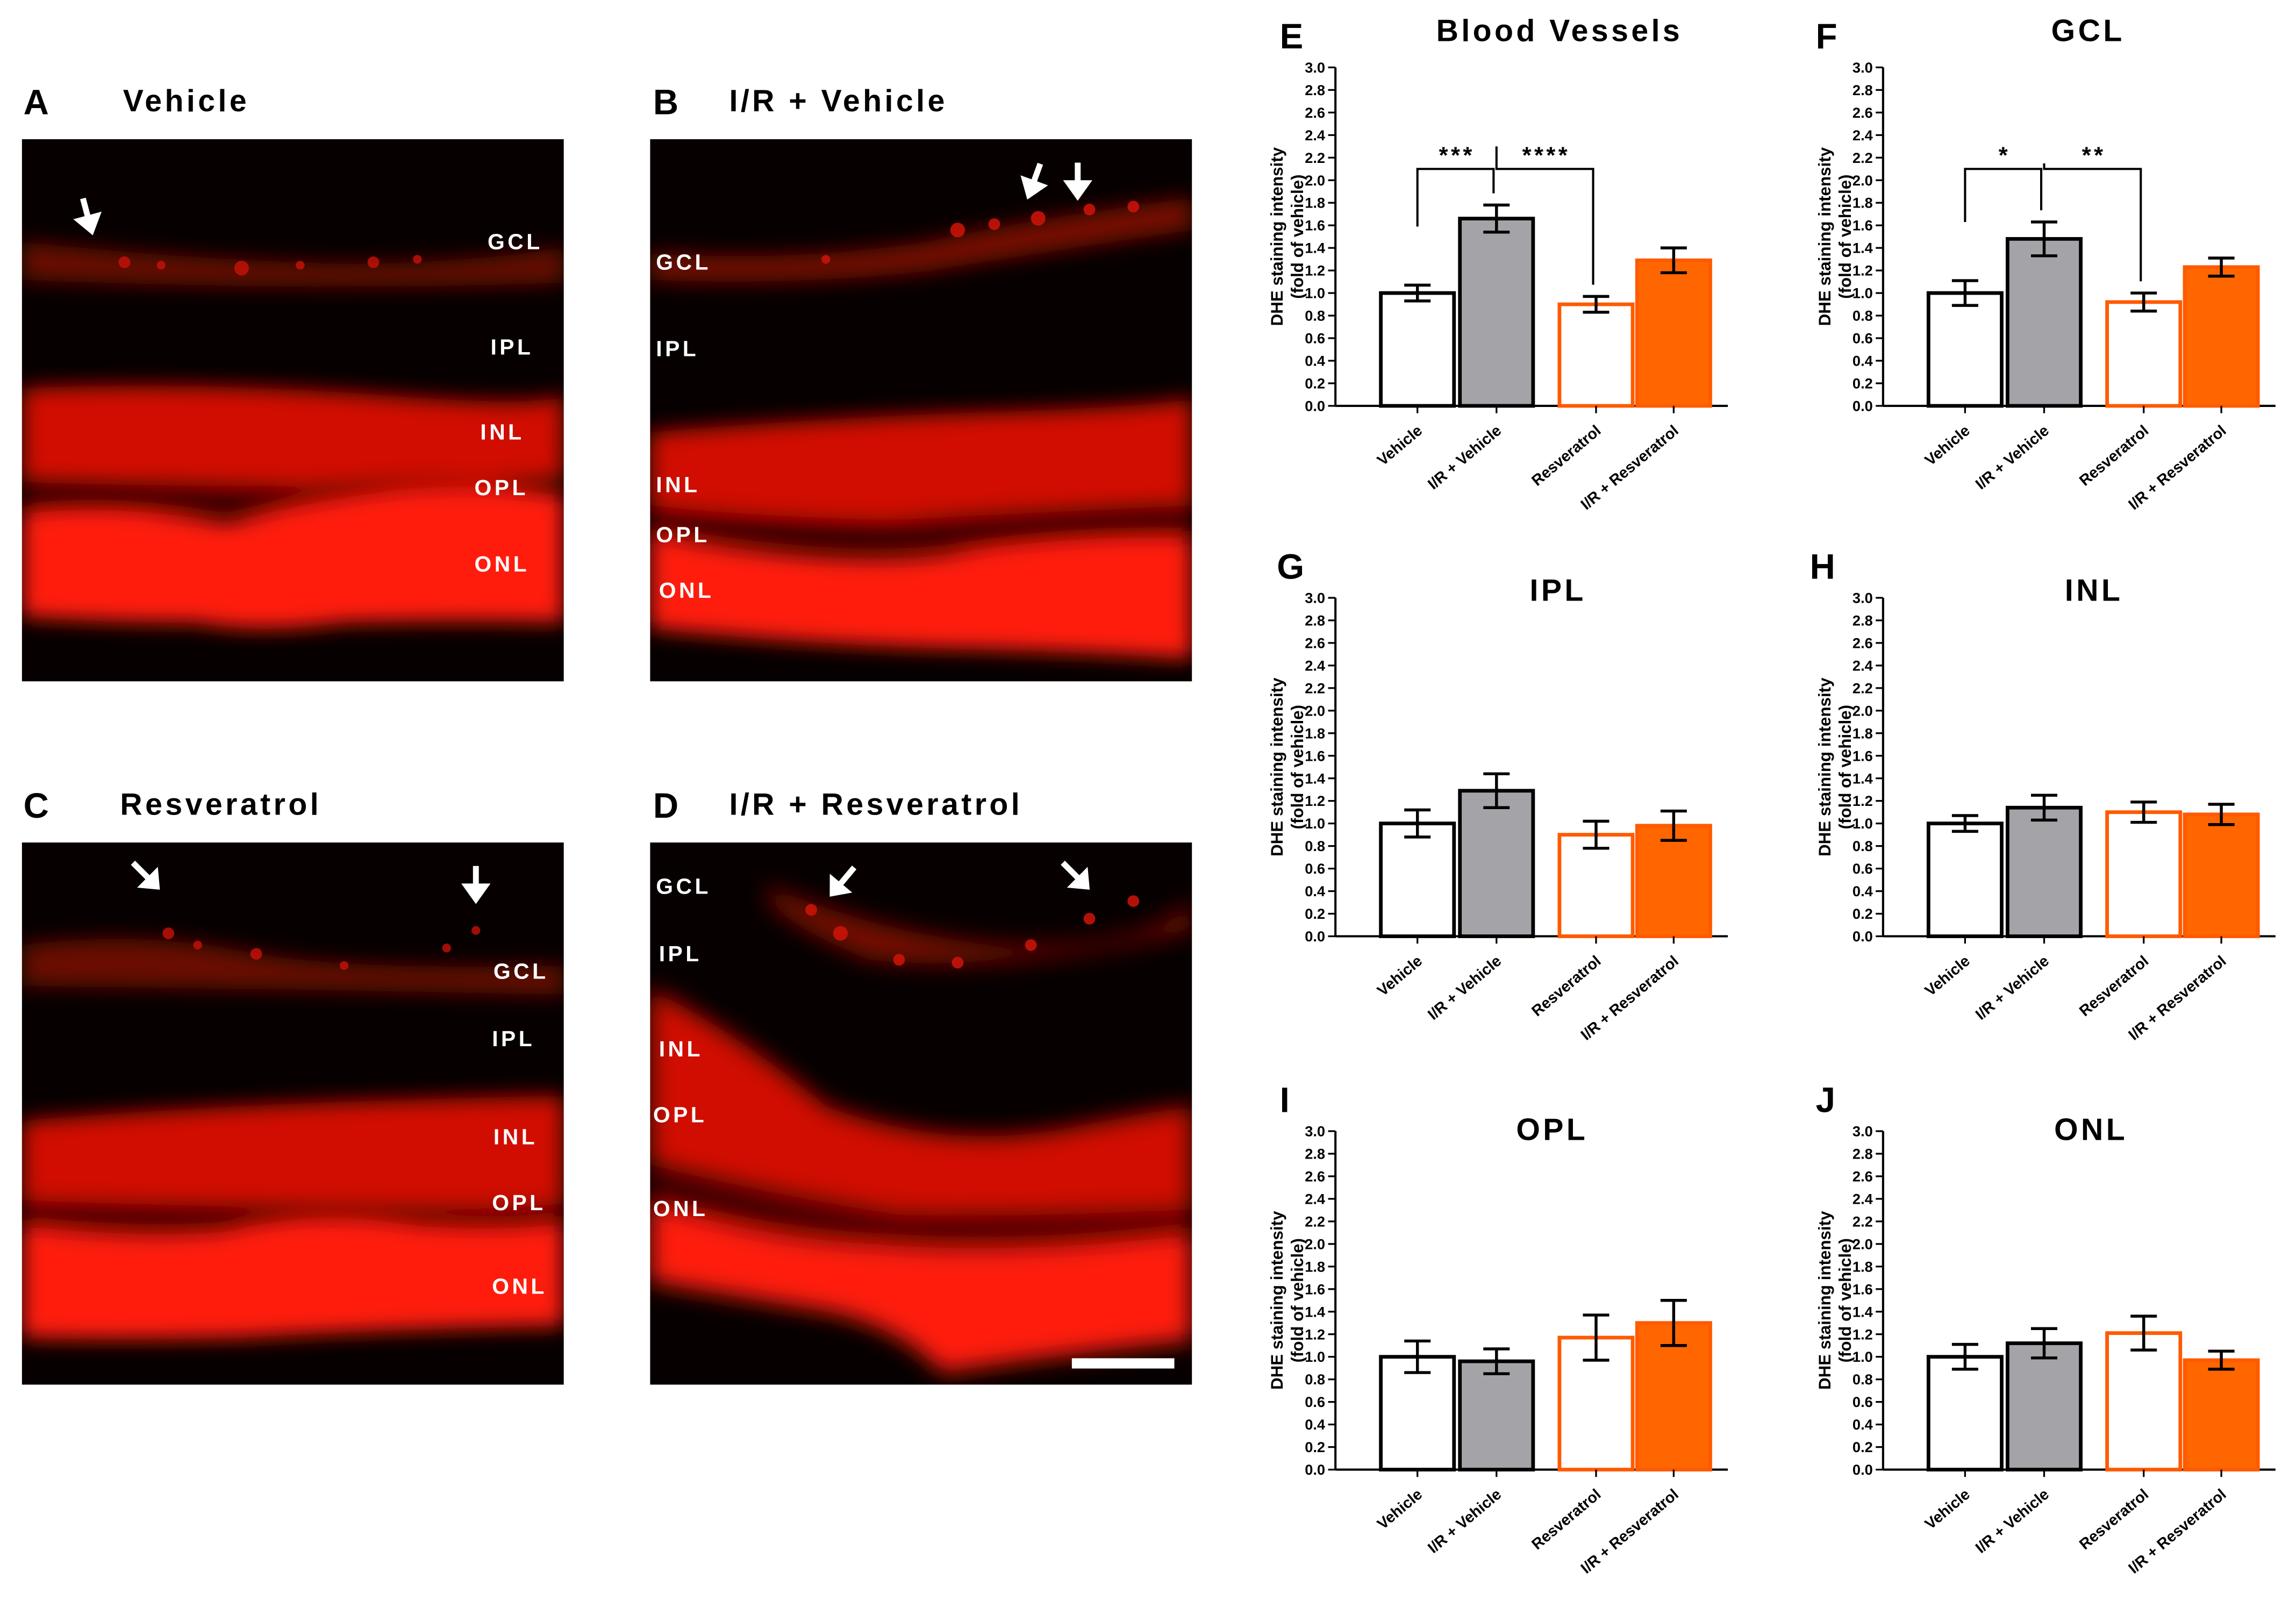 The height and width of the screenshot is (1622, 2296). I want to click on chart-title: Blood Vessels, so click(1559, 30).